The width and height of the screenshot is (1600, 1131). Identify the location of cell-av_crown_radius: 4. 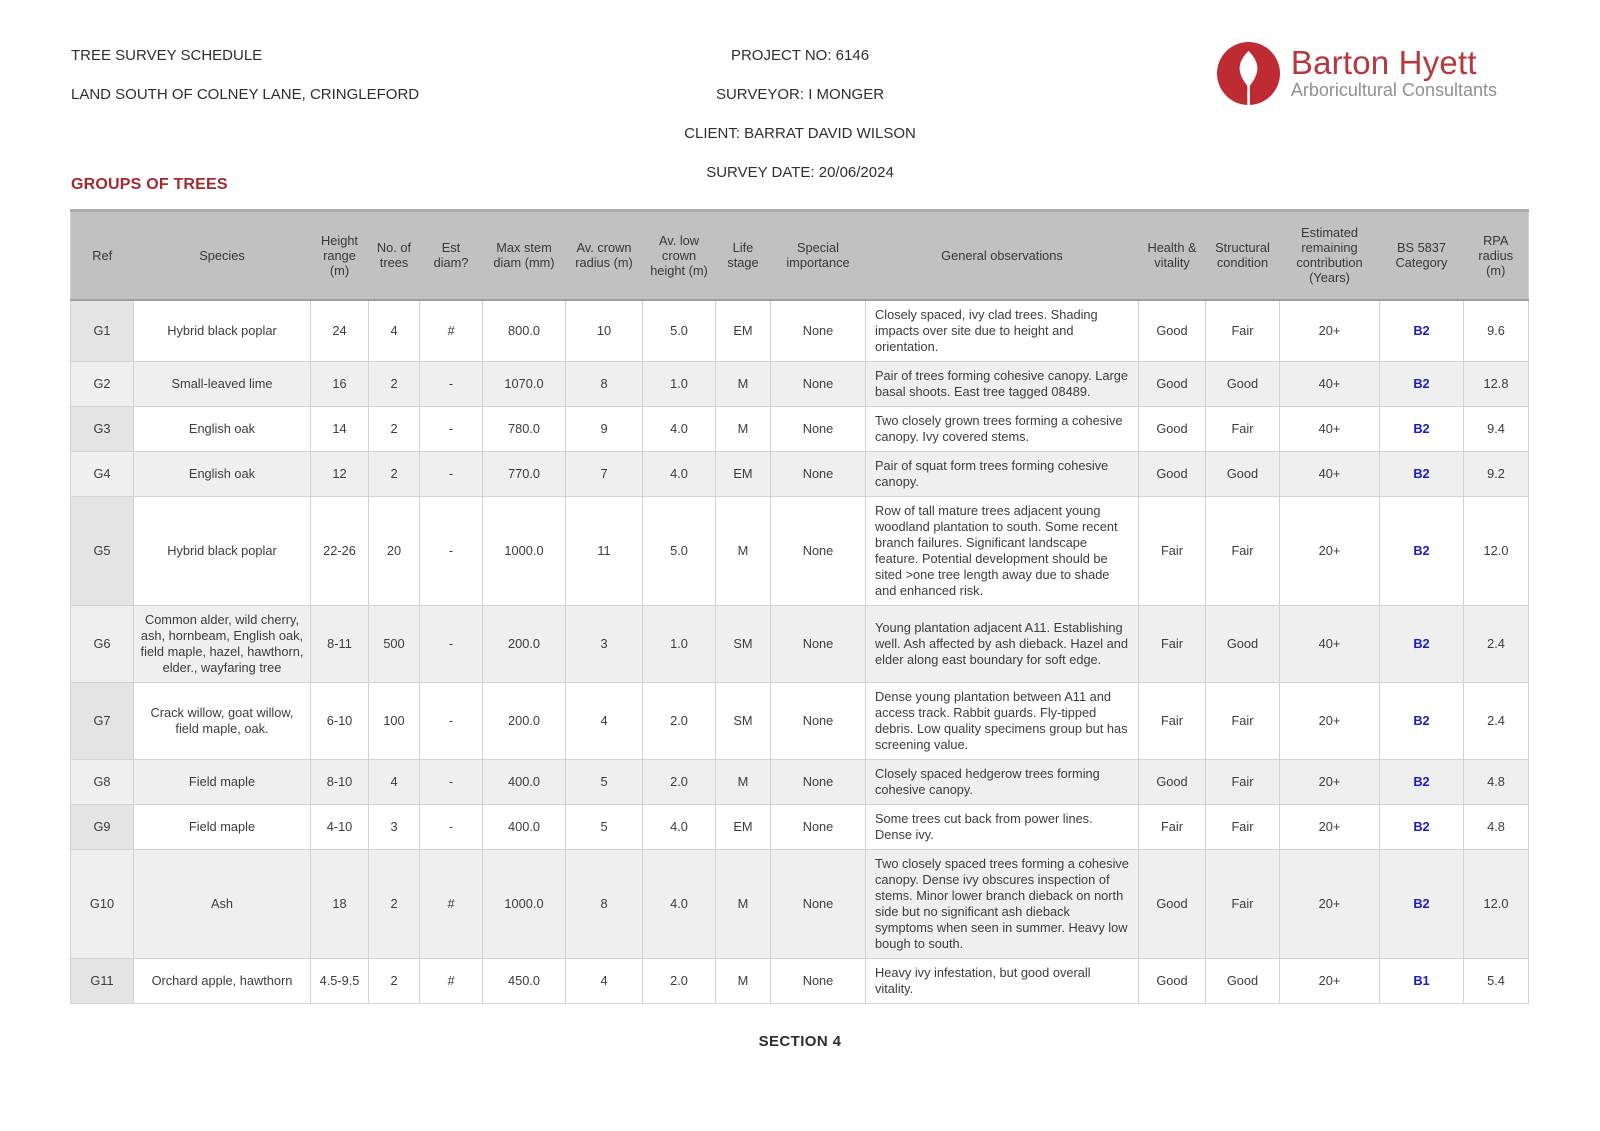
(604, 720).